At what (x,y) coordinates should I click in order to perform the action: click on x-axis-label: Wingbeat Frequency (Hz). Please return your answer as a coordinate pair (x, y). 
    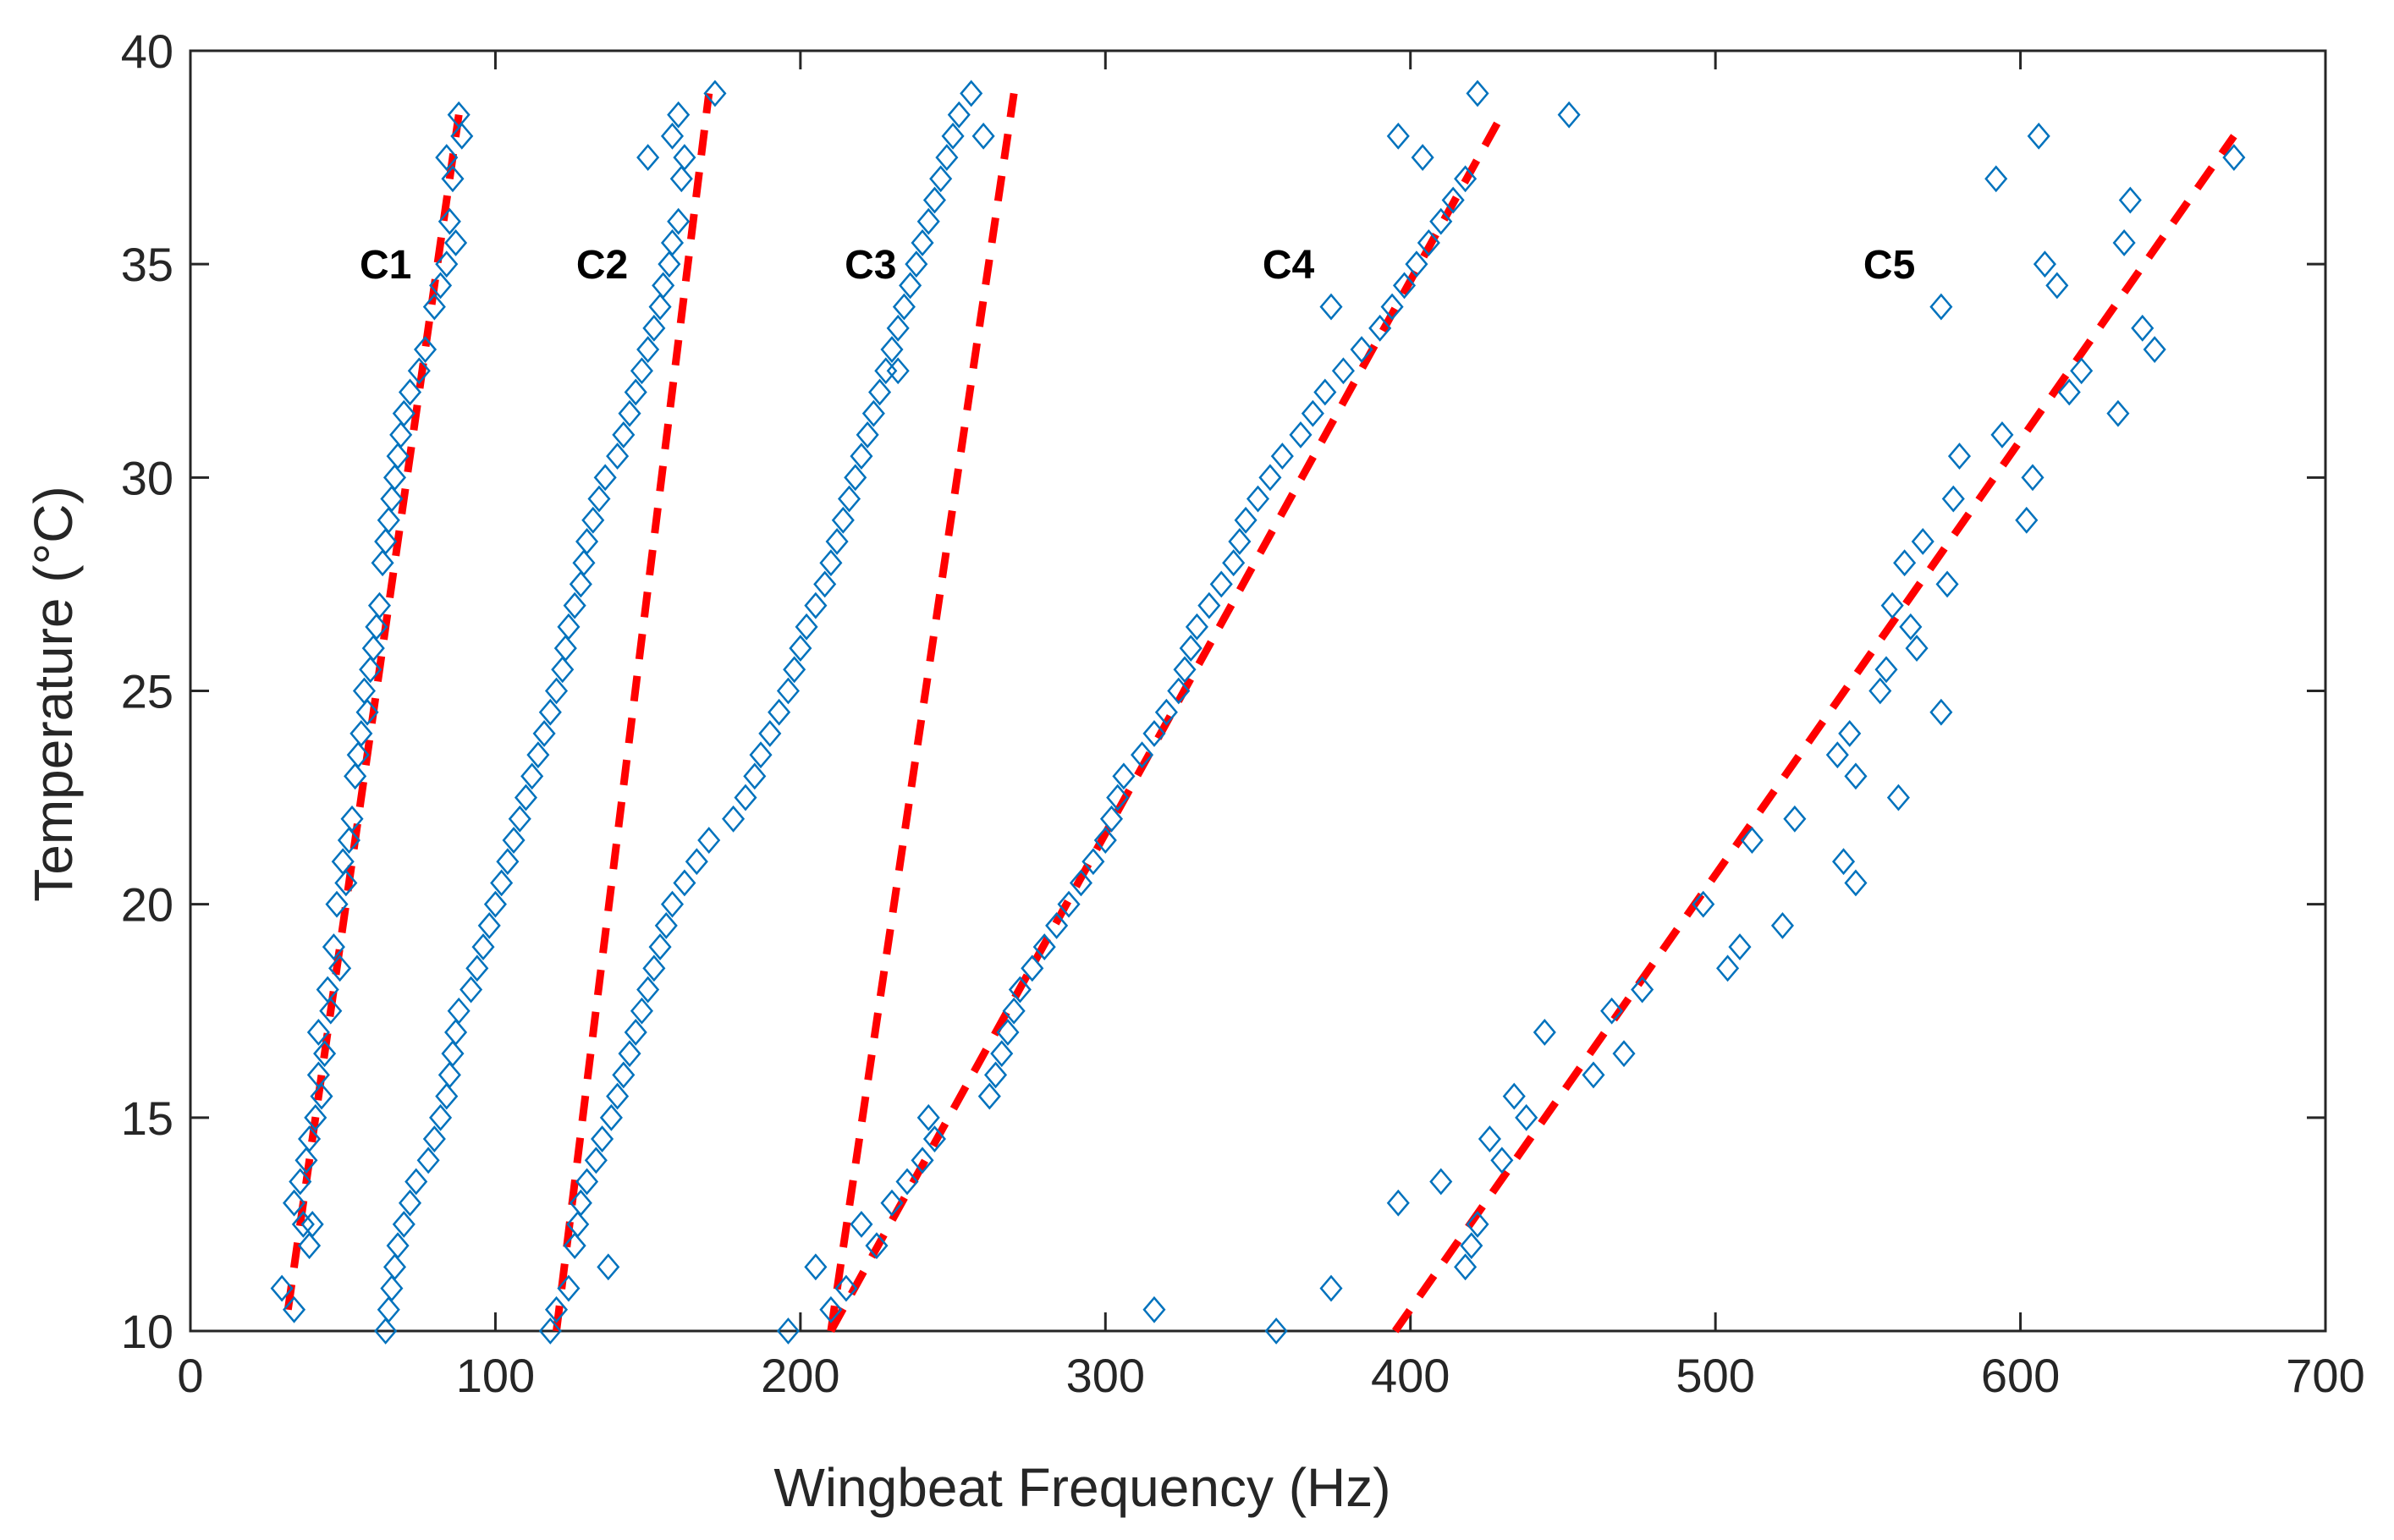
    Looking at the image, I should click on (1081, 1487).